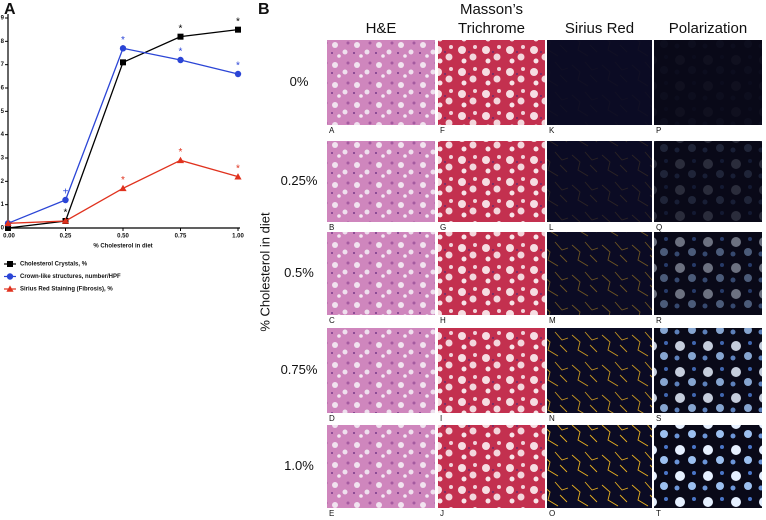  Describe the element at coordinates (331, 513) in the screenshot. I see `tile-label: E` at that location.